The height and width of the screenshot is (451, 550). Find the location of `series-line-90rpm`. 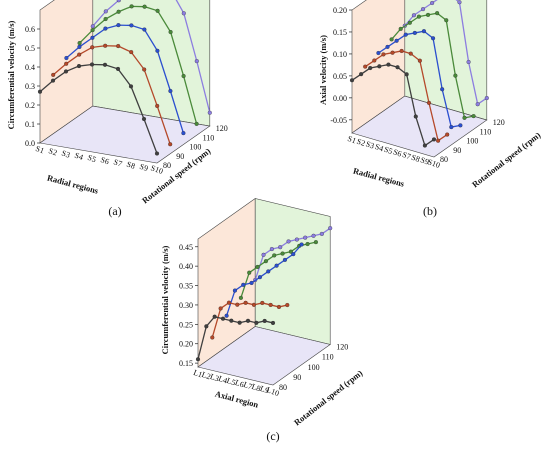

series-line-90rpm is located at coordinates (406, 96).